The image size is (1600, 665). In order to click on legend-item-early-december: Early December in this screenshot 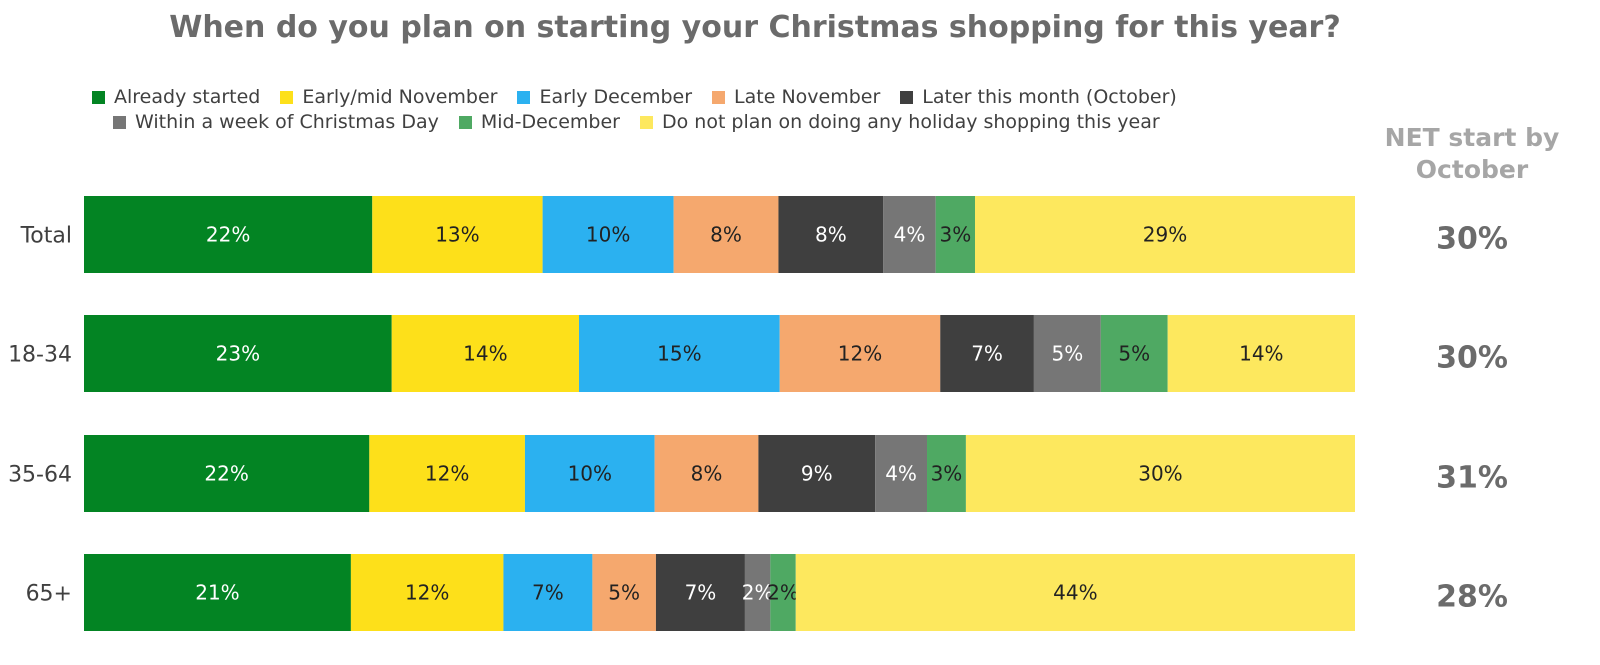, I will do `click(604, 97)`.